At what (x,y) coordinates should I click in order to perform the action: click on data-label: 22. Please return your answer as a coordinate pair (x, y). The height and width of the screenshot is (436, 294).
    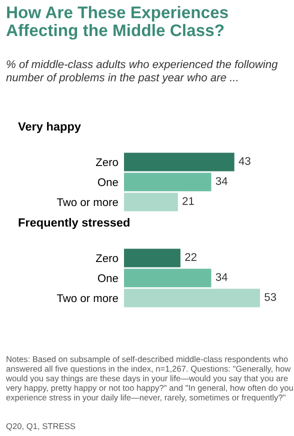
    Looking at the image, I should click on (190, 257).